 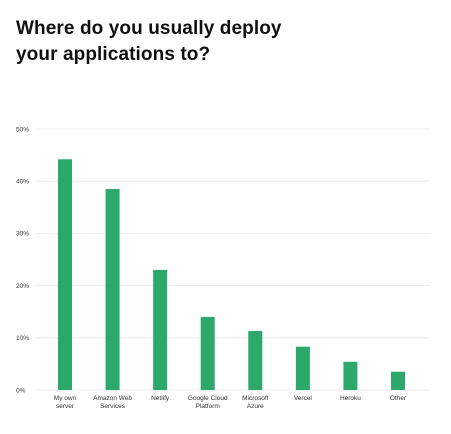 I want to click on y-tick-label: 50%, so click(x=22, y=129).